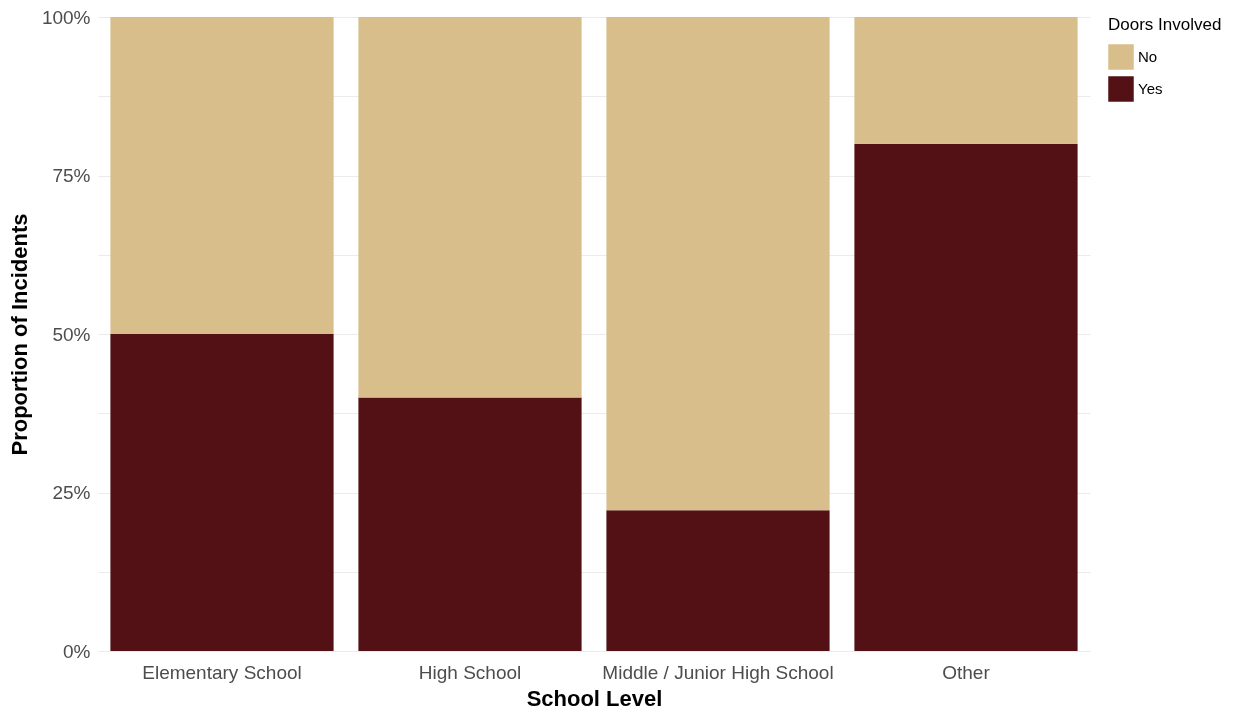 The height and width of the screenshot is (715, 1242). I want to click on x-tick-label: Other, so click(966, 672).